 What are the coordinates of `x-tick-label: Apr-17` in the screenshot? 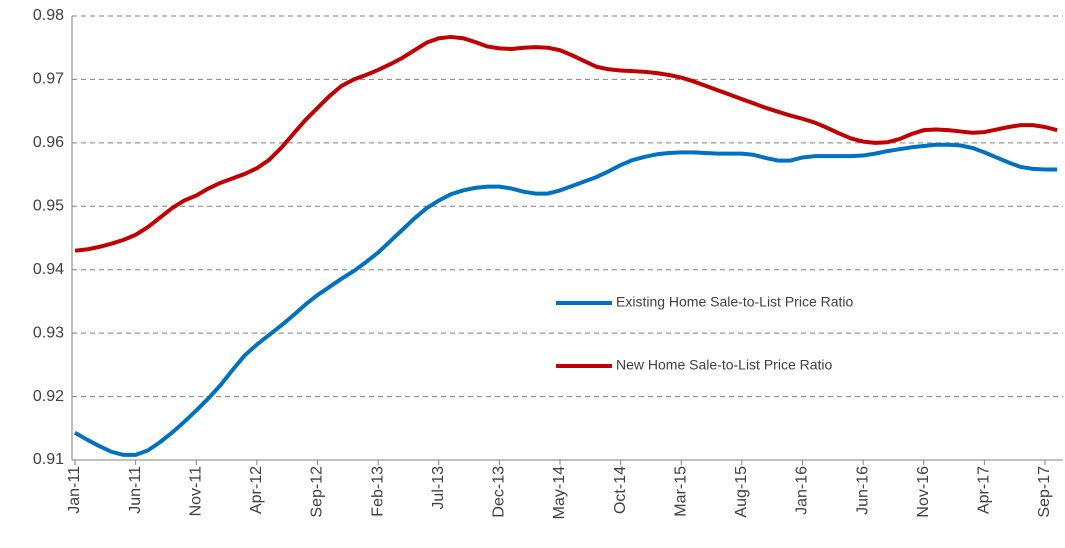 It's located at (984, 490).